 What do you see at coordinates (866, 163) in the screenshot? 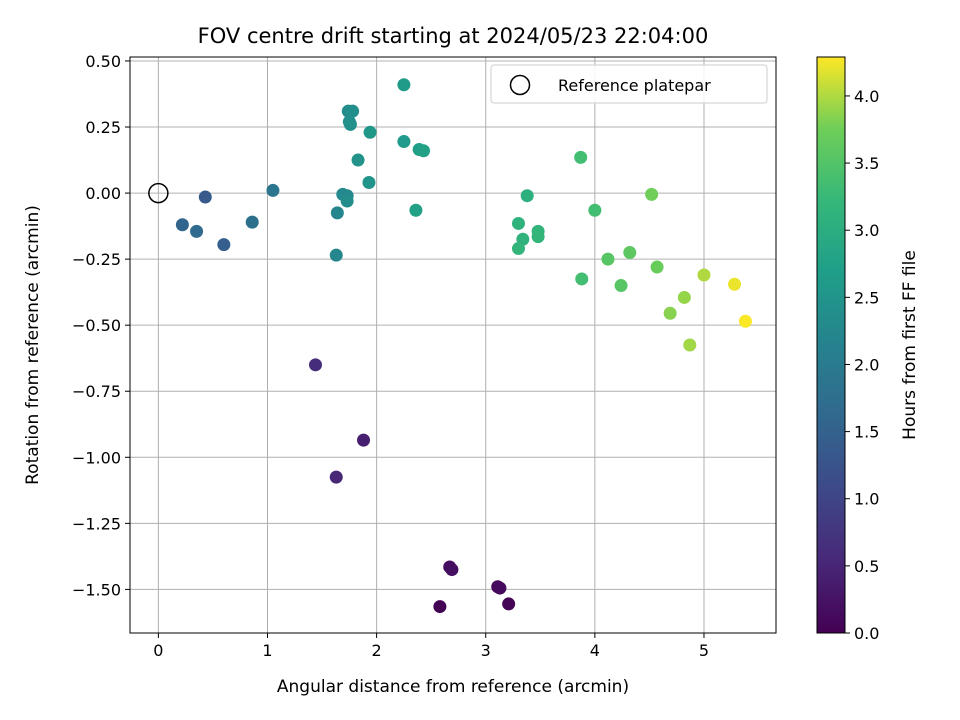
I see `colorbar-tick-label: 3.5` at bounding box center [866, 163].